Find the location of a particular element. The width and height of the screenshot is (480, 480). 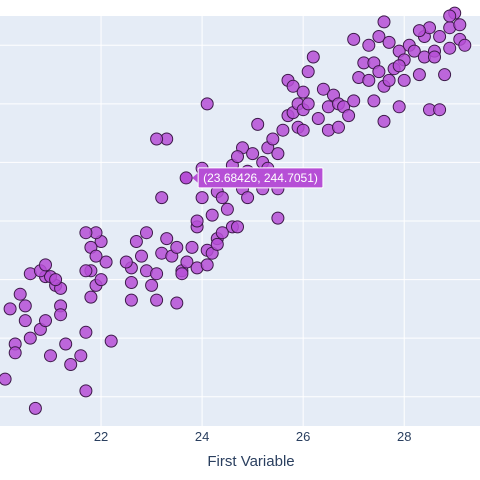

x-tick-label: 26 is located at coordinates (303, 436).